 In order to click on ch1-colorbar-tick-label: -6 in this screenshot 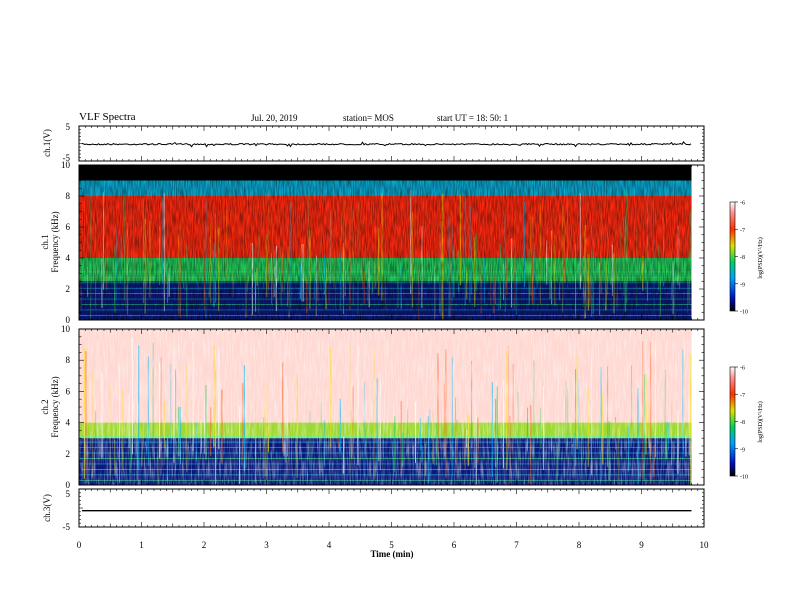, I will do `click(742, 204)`.